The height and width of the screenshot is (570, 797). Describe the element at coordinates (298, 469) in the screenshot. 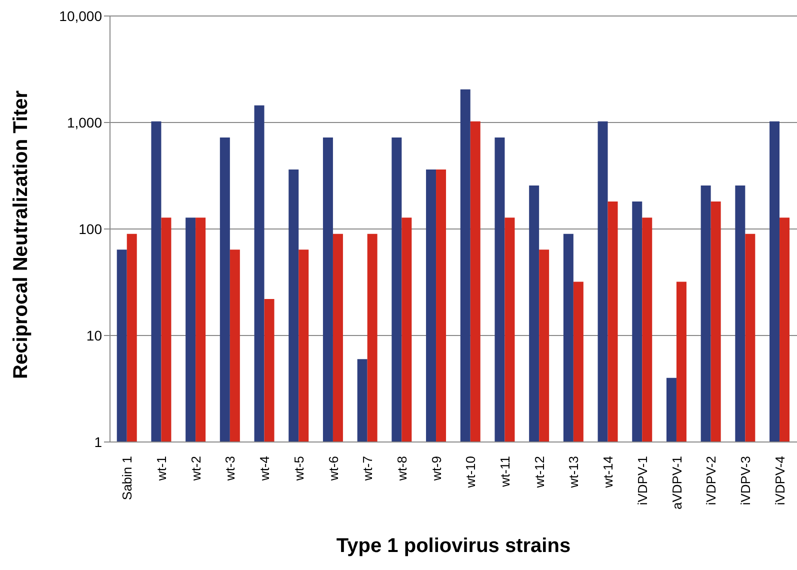

I see `x-tick-label: wt-5` at that location.